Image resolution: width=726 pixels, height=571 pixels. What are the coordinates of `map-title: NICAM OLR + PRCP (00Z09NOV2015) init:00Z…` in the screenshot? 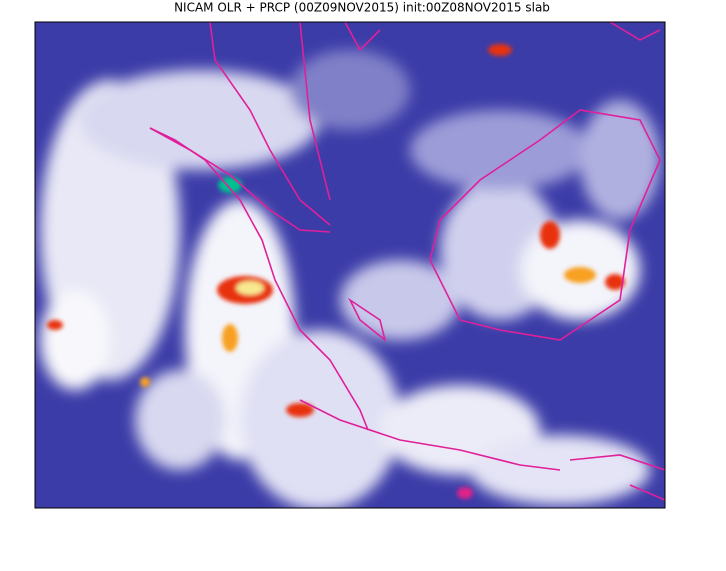 It's located at (362, 8).